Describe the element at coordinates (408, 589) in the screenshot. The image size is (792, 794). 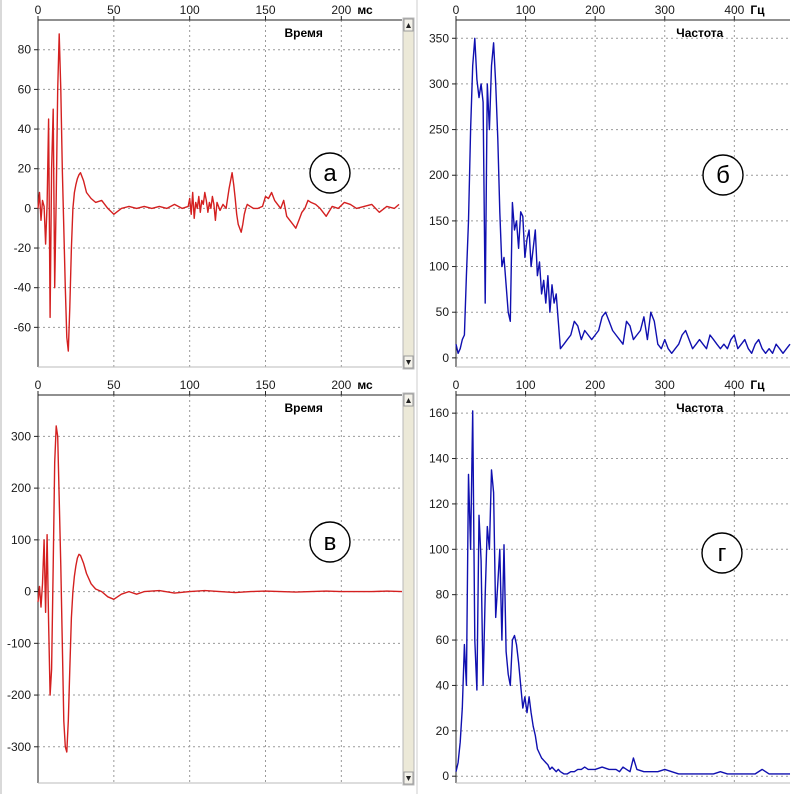
I see `scrollbar-track` at that location.